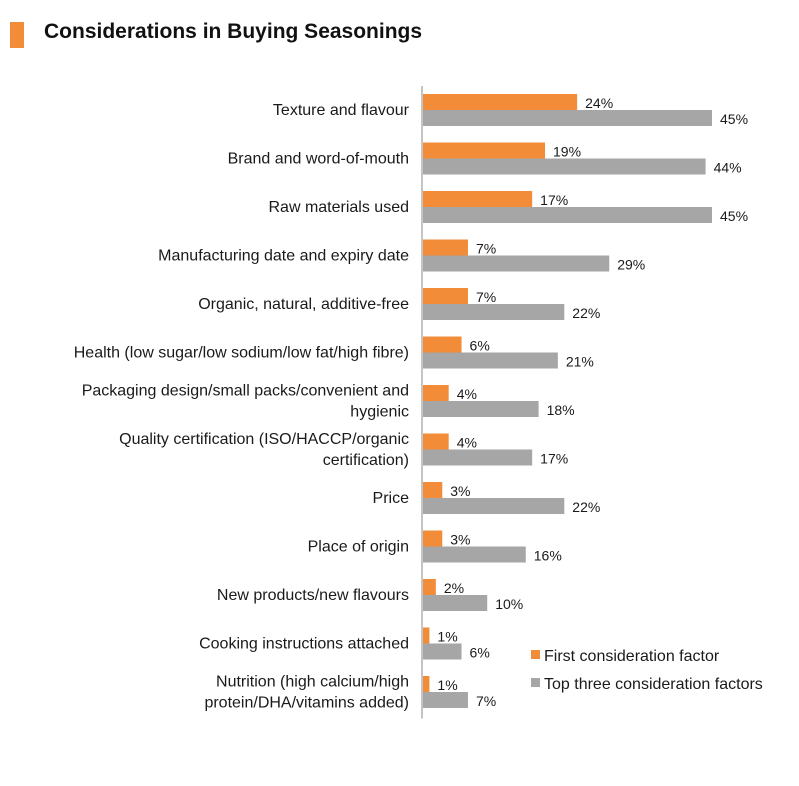 This screenshot has height=786, width=799. Describe the element at coordinates (304, 644) in the screenshot. I see `category-label: Cooking instructions attached` at that location.